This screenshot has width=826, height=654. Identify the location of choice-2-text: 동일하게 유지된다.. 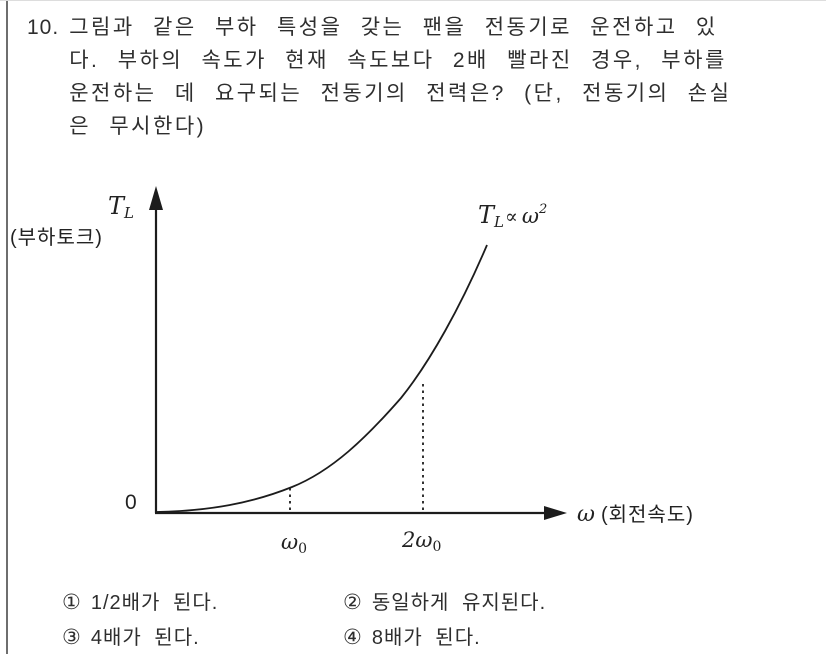
(459, 603).